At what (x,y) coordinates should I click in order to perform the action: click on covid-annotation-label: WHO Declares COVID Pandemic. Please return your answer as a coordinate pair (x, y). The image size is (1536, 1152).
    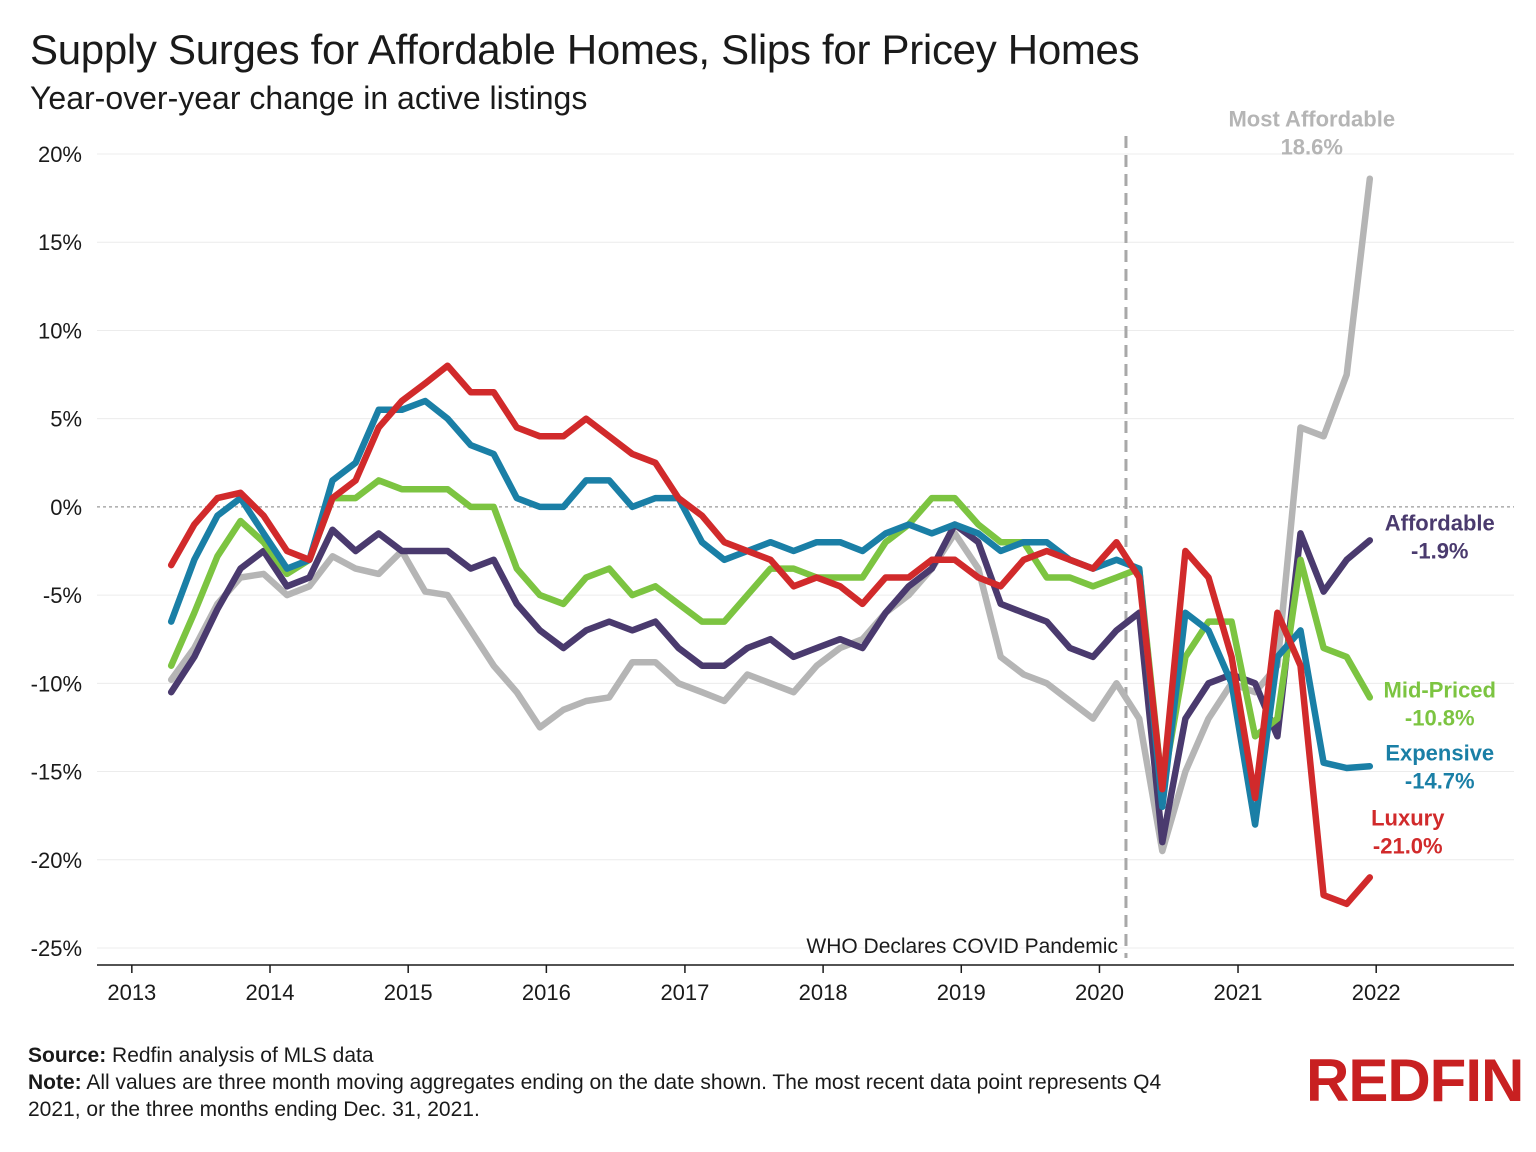
    Looking at the image, I should click on (962, 946).